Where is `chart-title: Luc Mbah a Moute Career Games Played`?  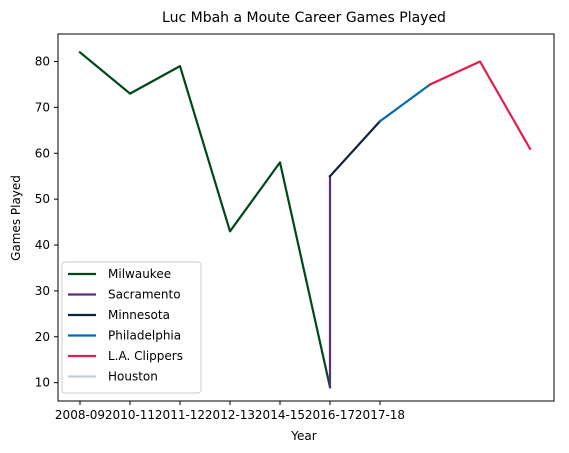 chart-title: Luc Mbah a Moute Career Games Played is located at coordinates (304, 18).